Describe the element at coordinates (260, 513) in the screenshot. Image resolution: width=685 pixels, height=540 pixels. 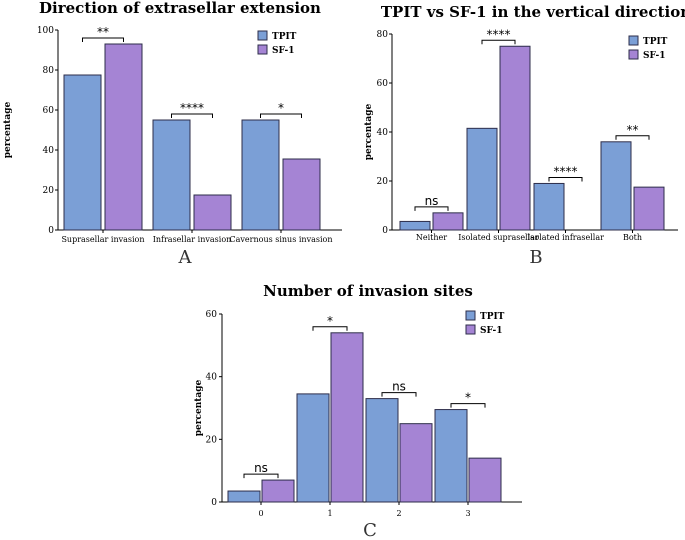
I see `x-category-label: 0` at that location.